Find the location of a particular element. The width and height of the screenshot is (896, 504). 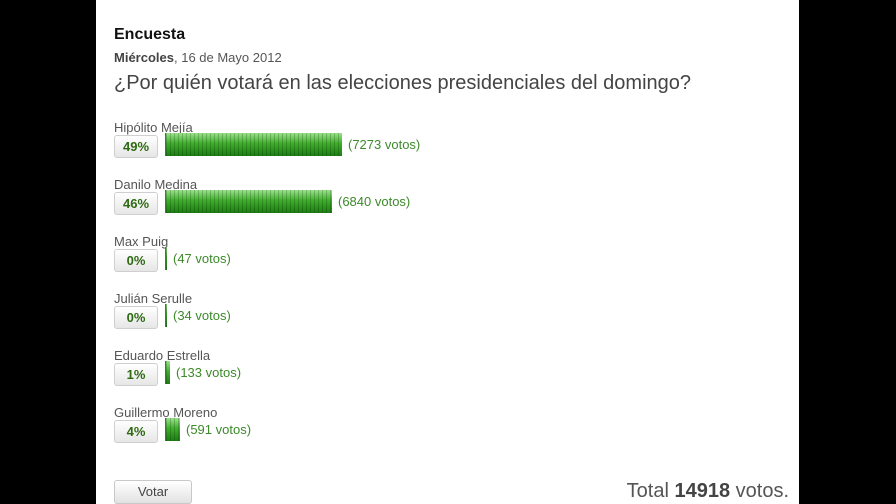

poll-date: Miércoles, 16 de Mayo 2012 is located at coordinates (198, 57).